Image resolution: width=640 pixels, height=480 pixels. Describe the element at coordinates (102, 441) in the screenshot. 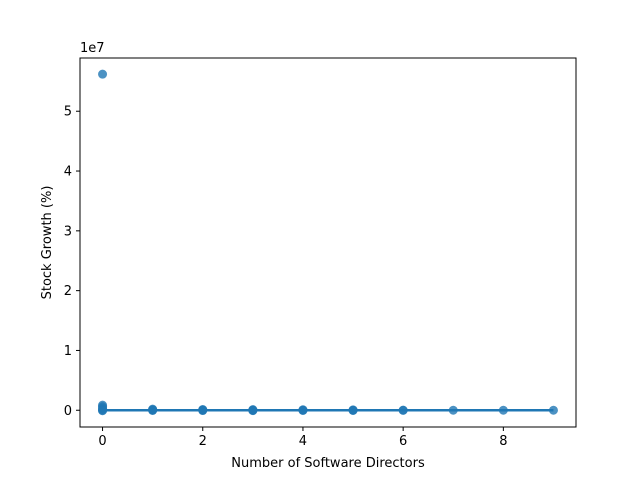

I see `x-tick-label: 0` at that location.